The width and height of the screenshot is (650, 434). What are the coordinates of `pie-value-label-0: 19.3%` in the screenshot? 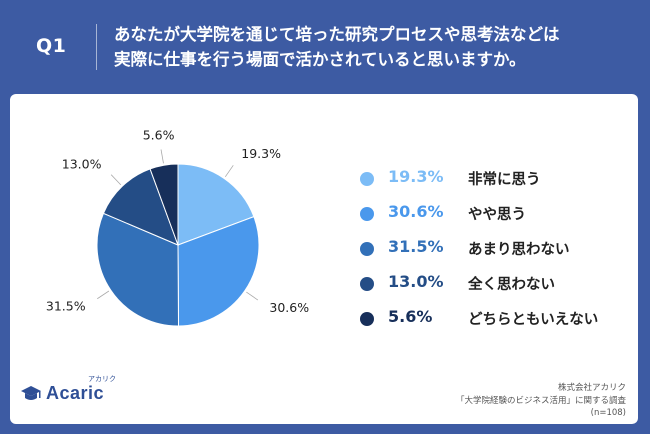 It's located at (261, 153).